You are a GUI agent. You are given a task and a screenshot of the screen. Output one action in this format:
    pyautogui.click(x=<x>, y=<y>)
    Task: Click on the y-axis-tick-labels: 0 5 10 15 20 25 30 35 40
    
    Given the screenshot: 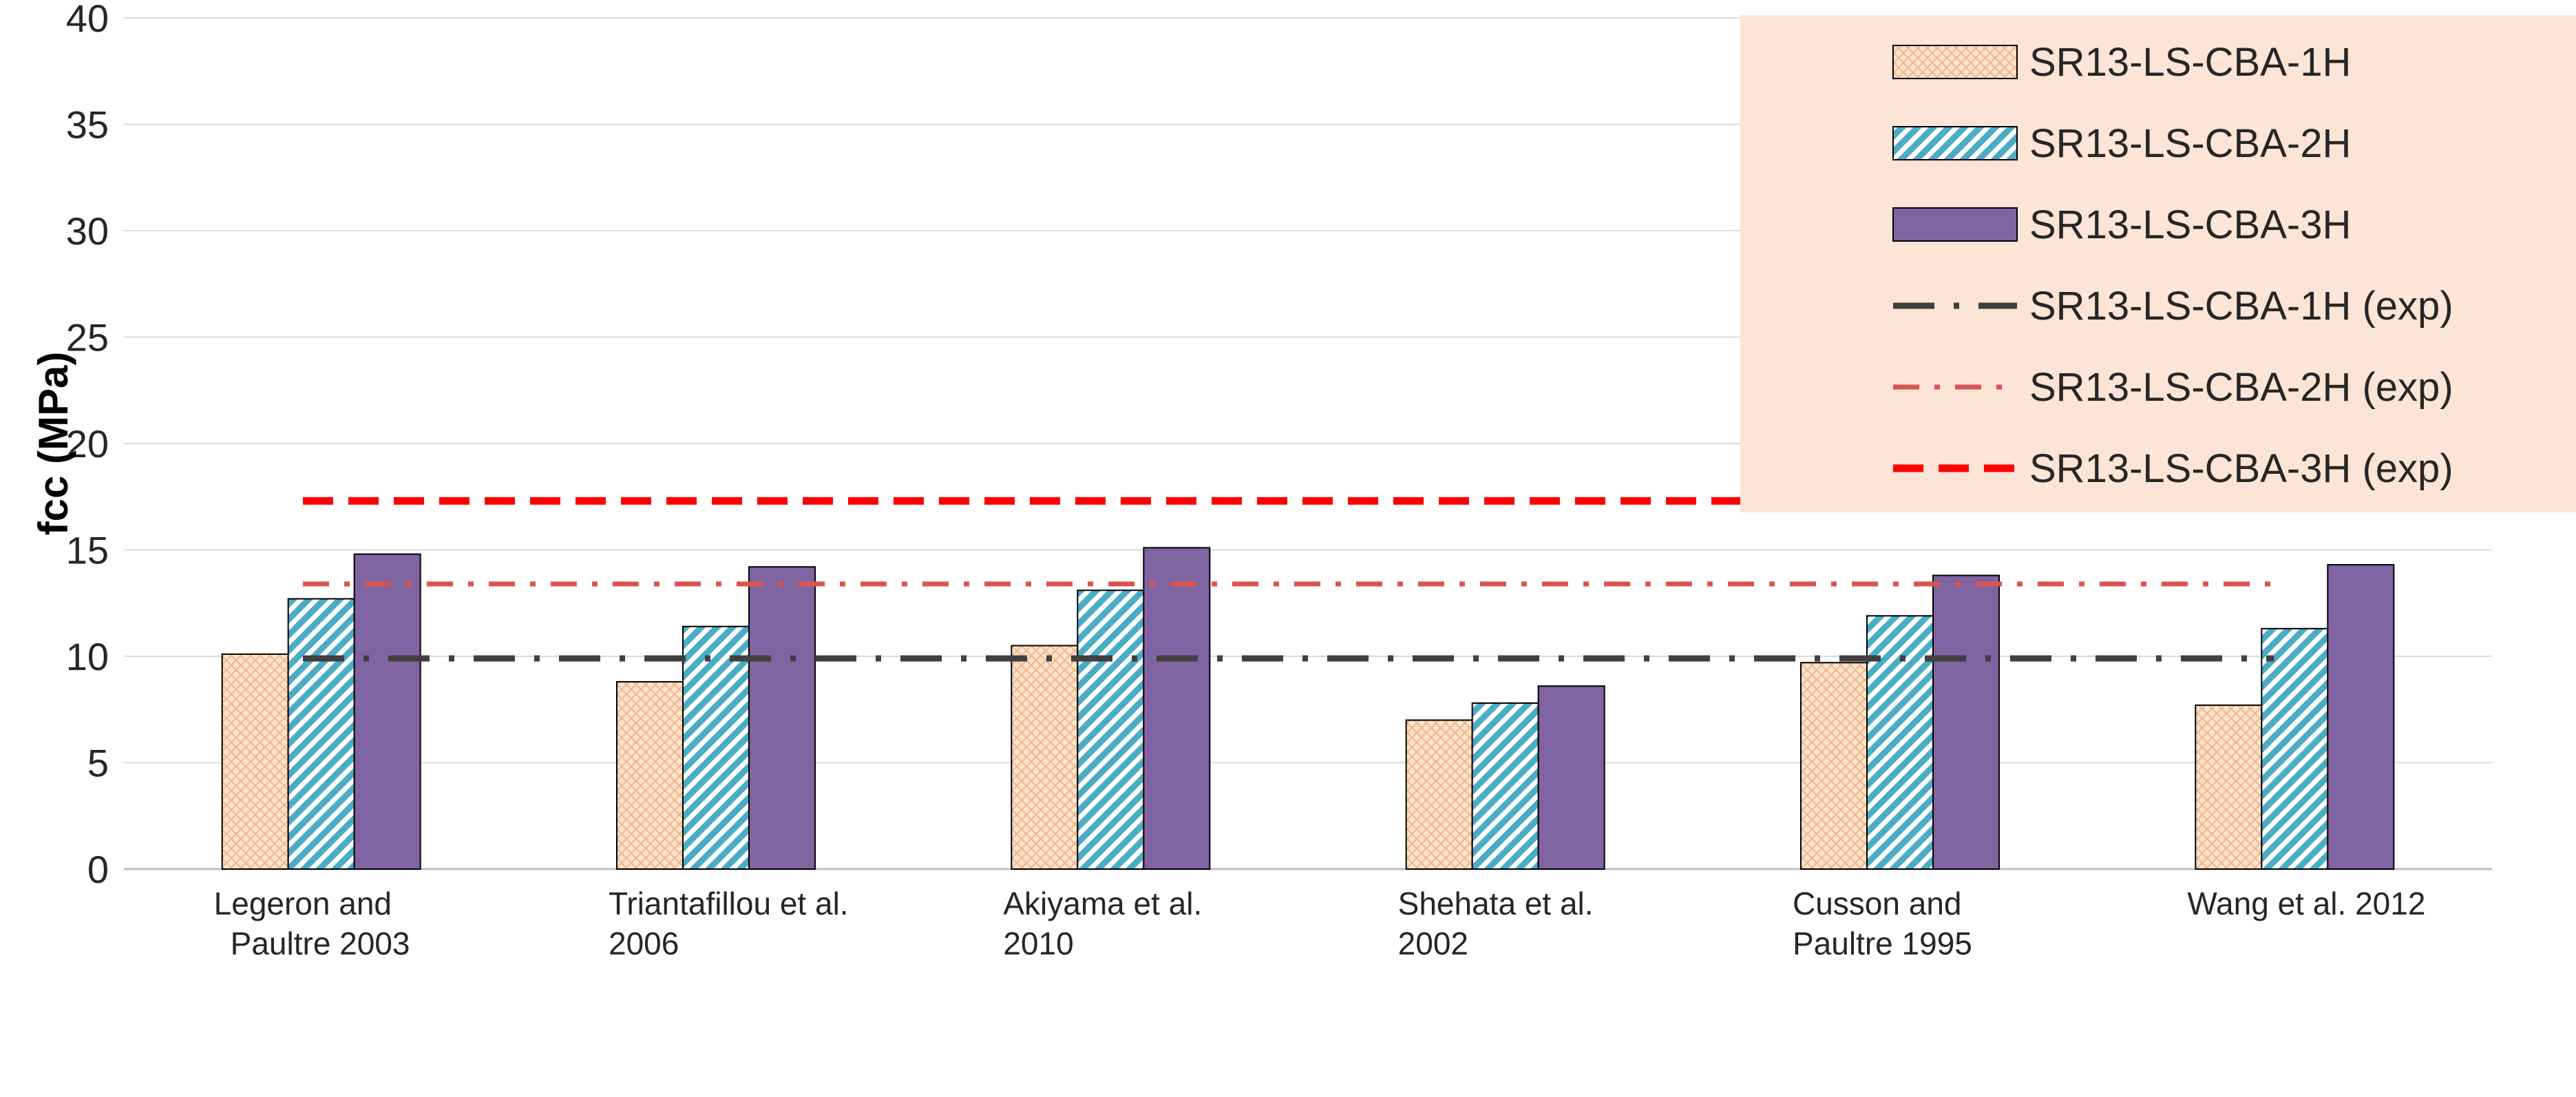 What is the action you would take?
    pyautogui.click(x=88, y=445)
    